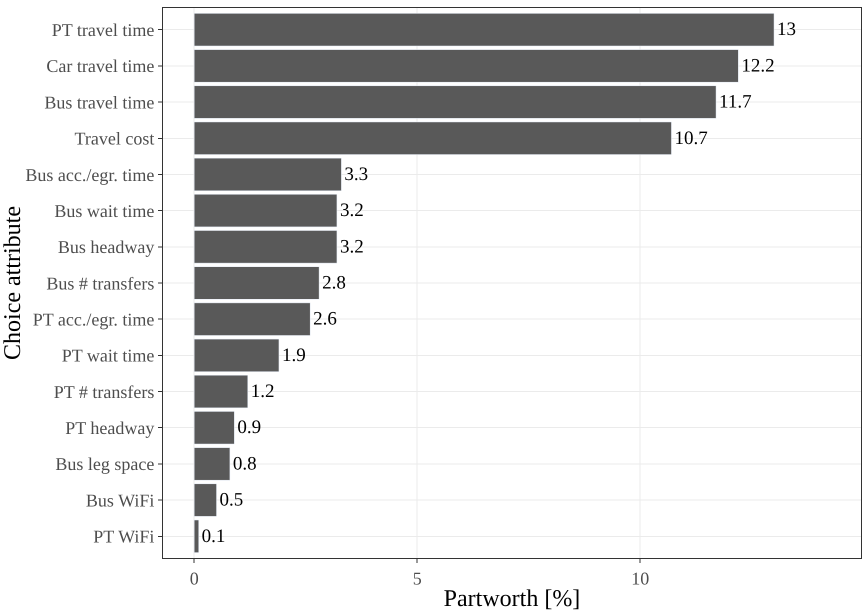 The height and width of the screenshot is (612, 865). I want to click on data-label: 12.2, so click(758, 65).